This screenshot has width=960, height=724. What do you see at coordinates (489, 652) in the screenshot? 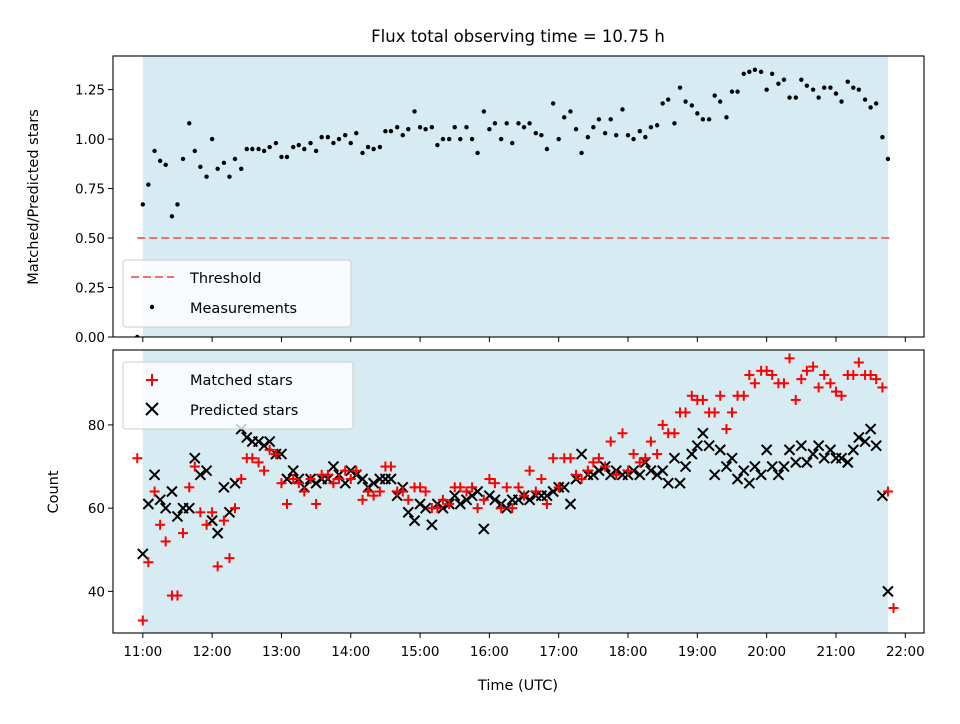
I see `x-tick-label: 16:00` at bounding box center [489, 652].